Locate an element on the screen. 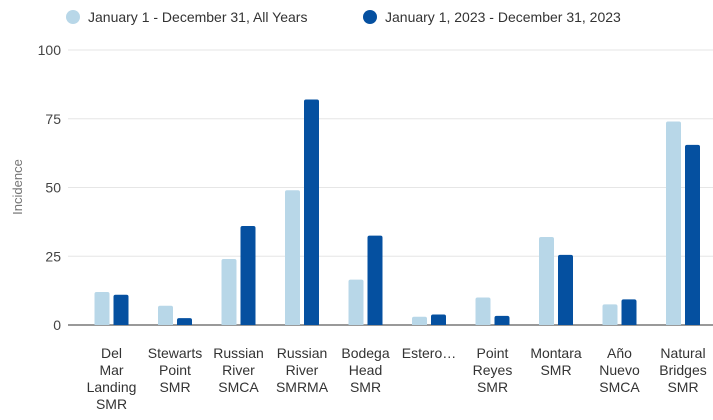 The height and width of the screenshot is (420, 713). x-tick-label: Landing is located at coordinates (112, 387).